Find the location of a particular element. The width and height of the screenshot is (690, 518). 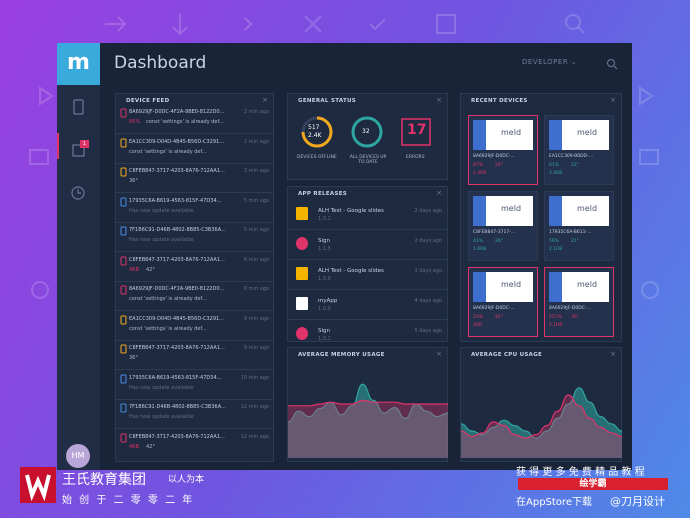

feed-stat: 95% is located at coordinates (135, 122).